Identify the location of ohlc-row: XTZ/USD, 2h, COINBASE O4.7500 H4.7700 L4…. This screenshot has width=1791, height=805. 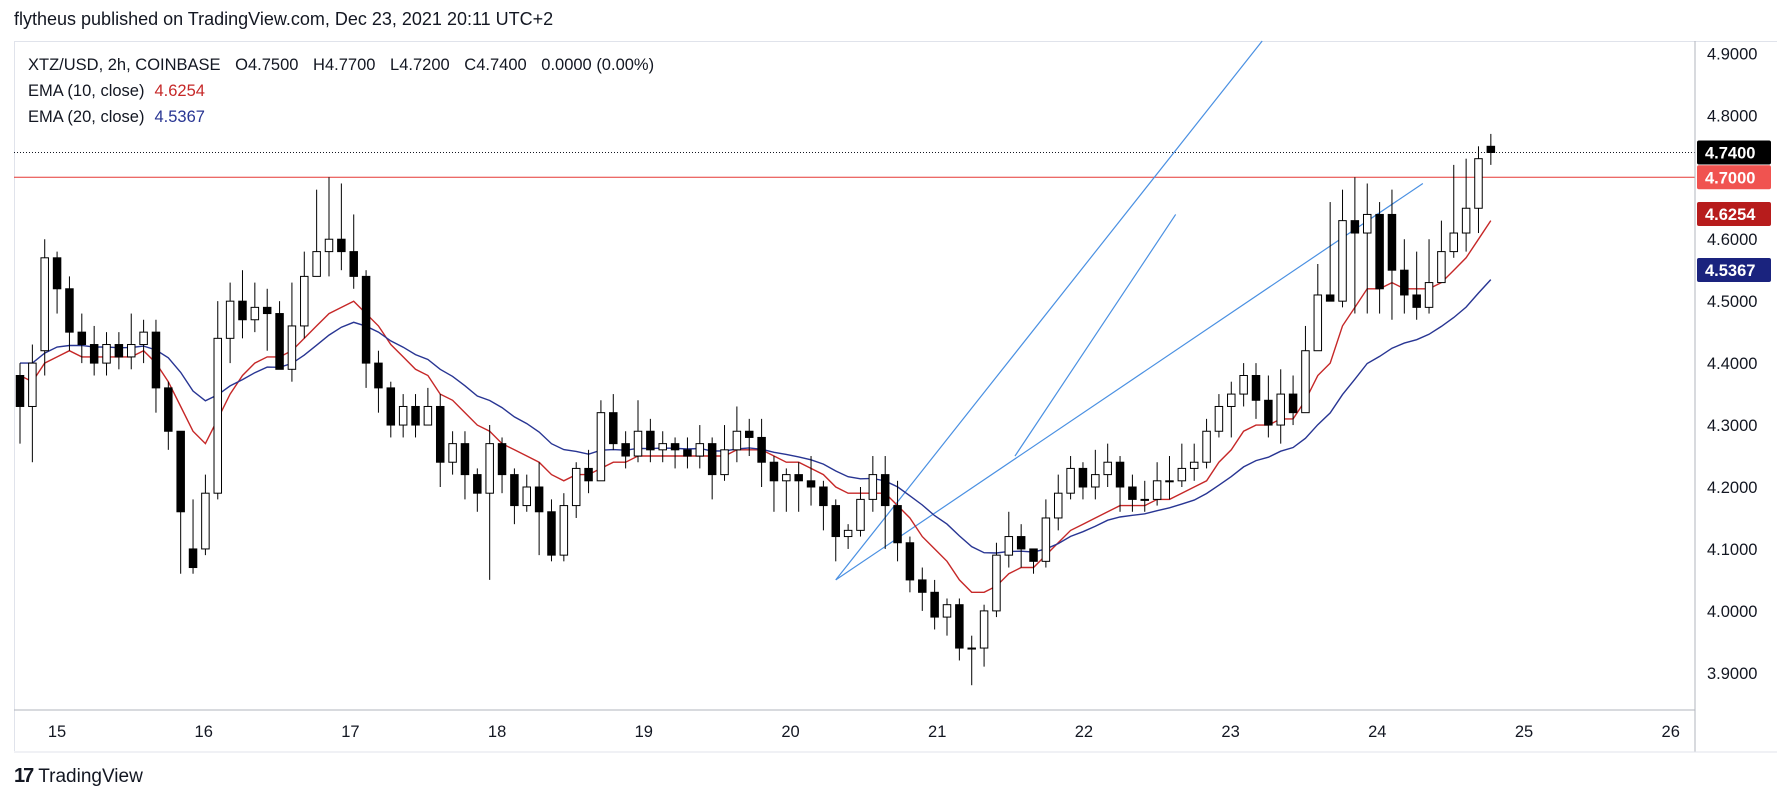
(341, 65).